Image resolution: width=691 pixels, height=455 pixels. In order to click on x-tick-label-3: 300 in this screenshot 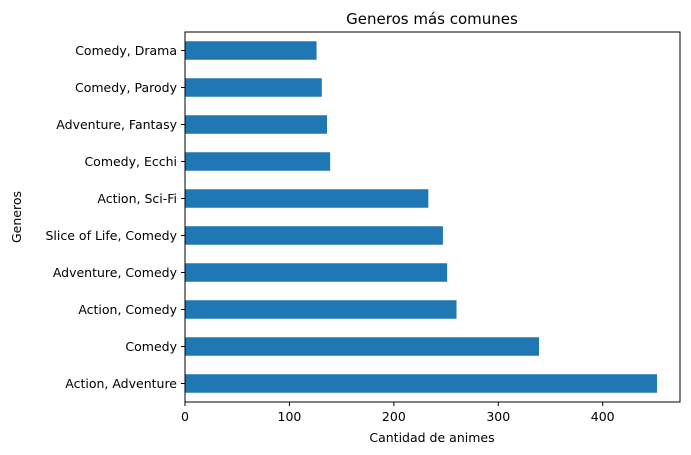, I will do `click(498, 416)`.